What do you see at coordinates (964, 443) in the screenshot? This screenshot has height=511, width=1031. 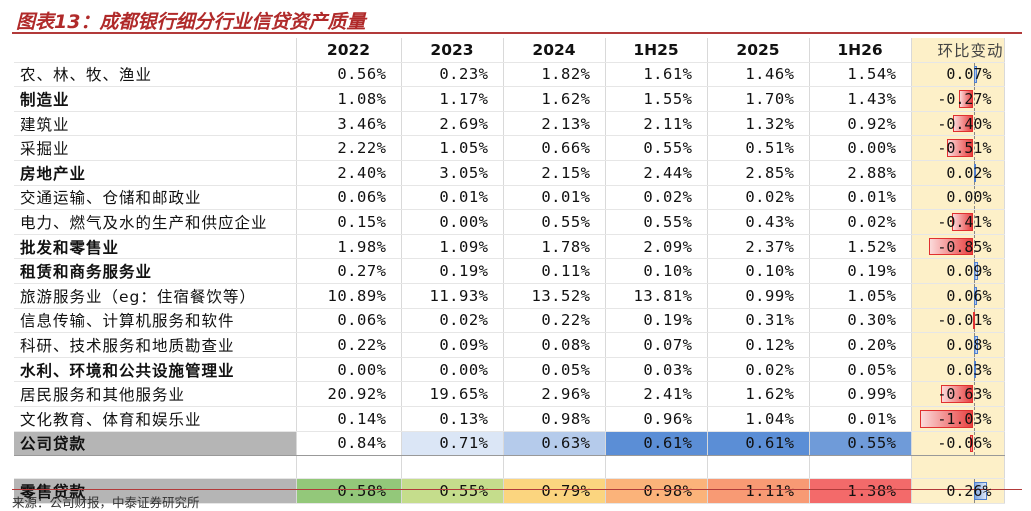 I see `change-value: -0.06%` at bounding box center [964, 443].